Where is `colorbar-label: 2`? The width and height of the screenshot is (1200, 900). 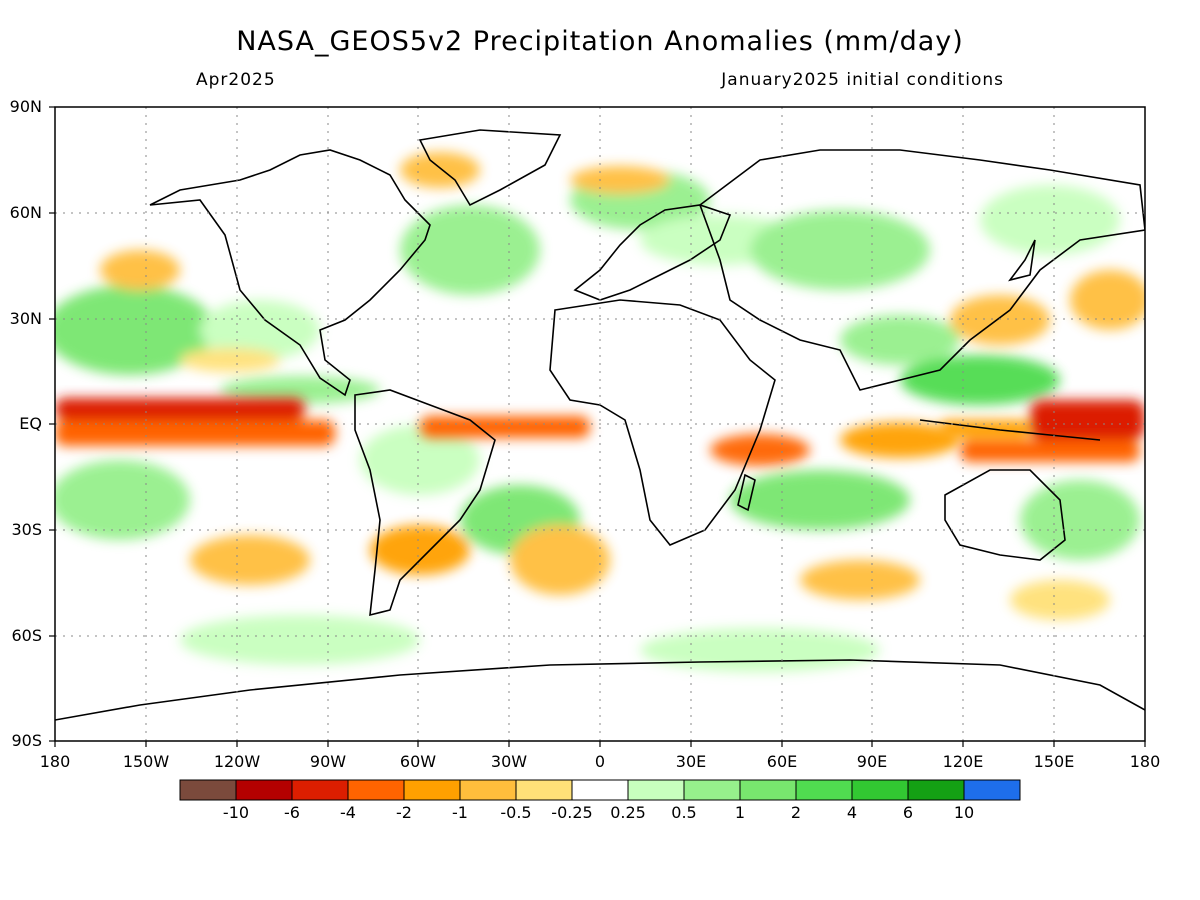 colorbar-label: 2 is located at coordinates (796, 812).